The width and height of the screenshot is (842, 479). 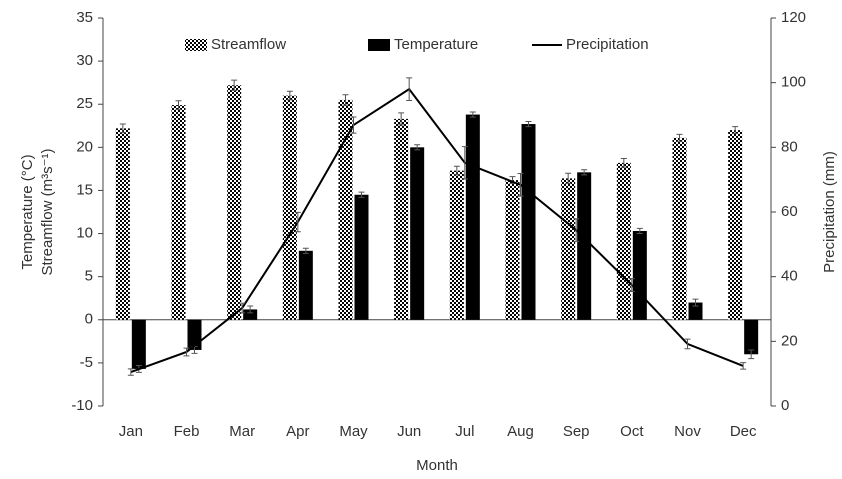 I want to click on y2-tick-label: 80, so click(x=789, y=146).